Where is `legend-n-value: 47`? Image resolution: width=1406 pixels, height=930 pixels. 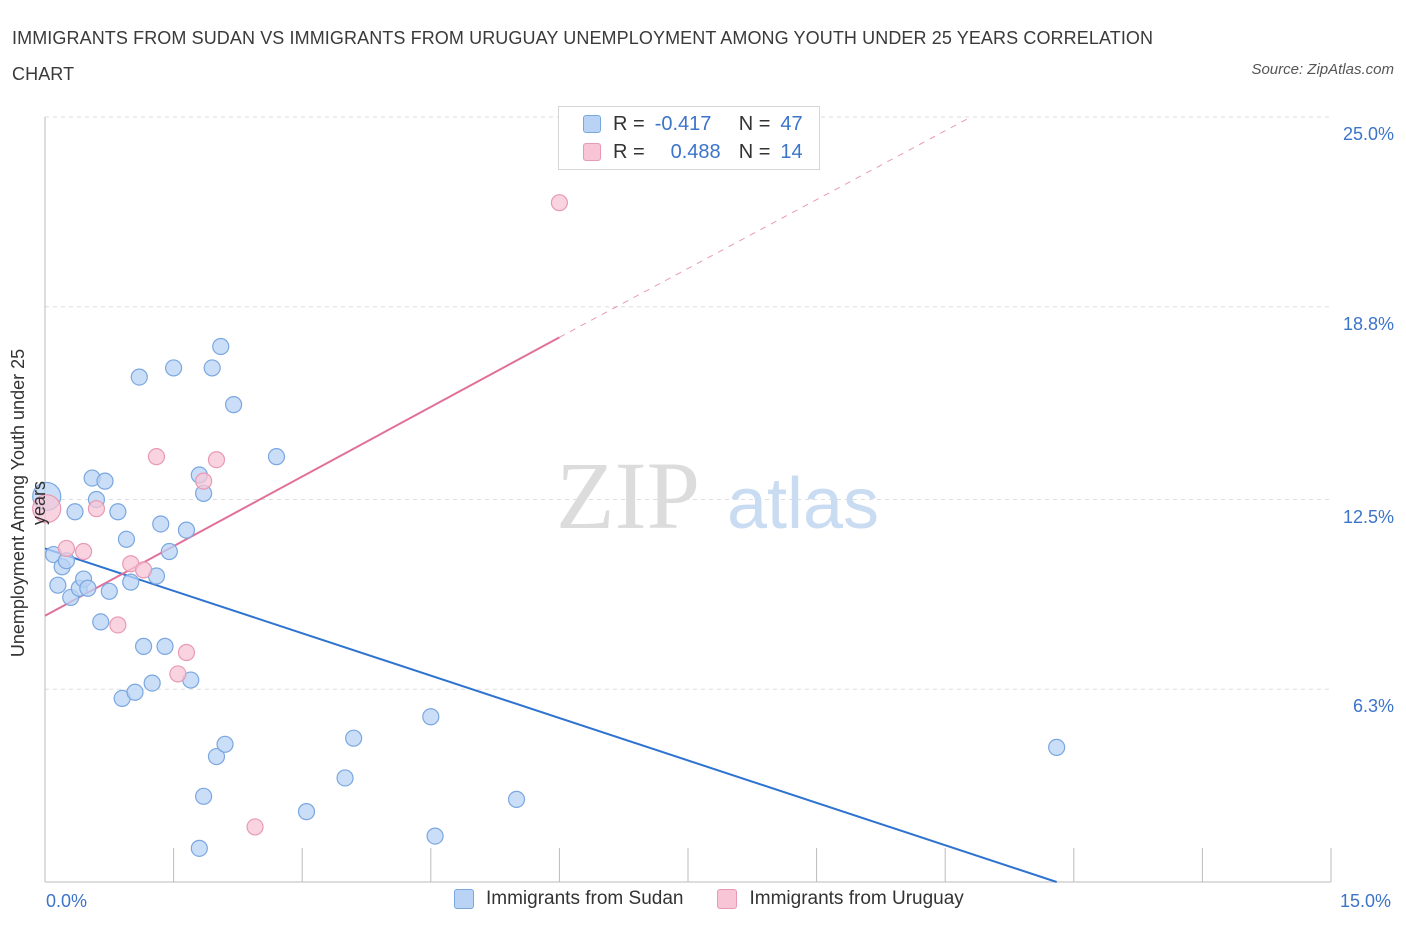 legend-n-value: 47 is located at coordinates (791, 123).